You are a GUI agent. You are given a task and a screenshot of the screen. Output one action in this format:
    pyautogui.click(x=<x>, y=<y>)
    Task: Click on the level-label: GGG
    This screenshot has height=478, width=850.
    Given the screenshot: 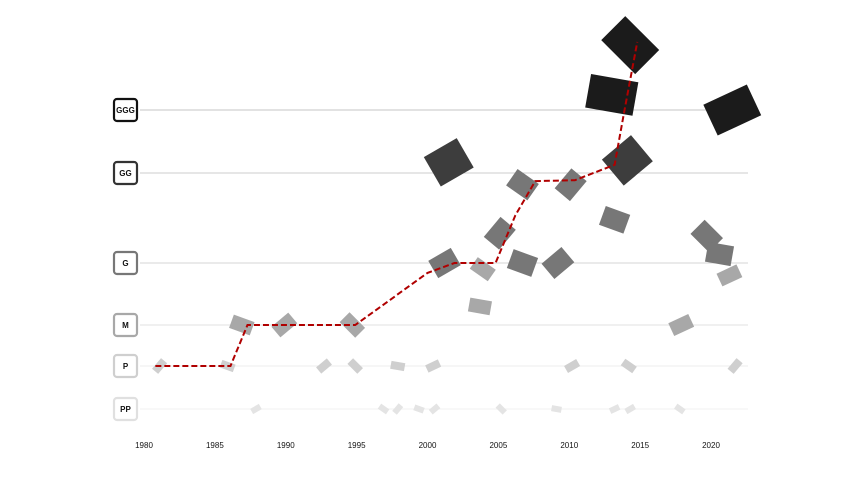 What is the action you would take?
    pyautogui.click(x=125, y=110)
    